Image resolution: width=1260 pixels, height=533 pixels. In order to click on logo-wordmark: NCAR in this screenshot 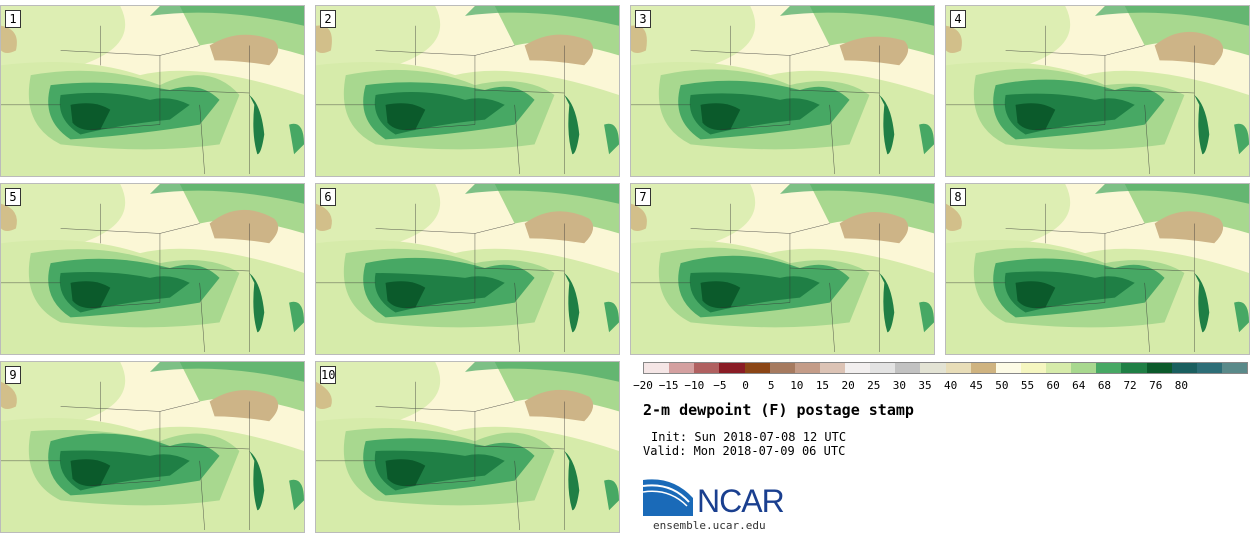, I will do `click(741, 501)`.